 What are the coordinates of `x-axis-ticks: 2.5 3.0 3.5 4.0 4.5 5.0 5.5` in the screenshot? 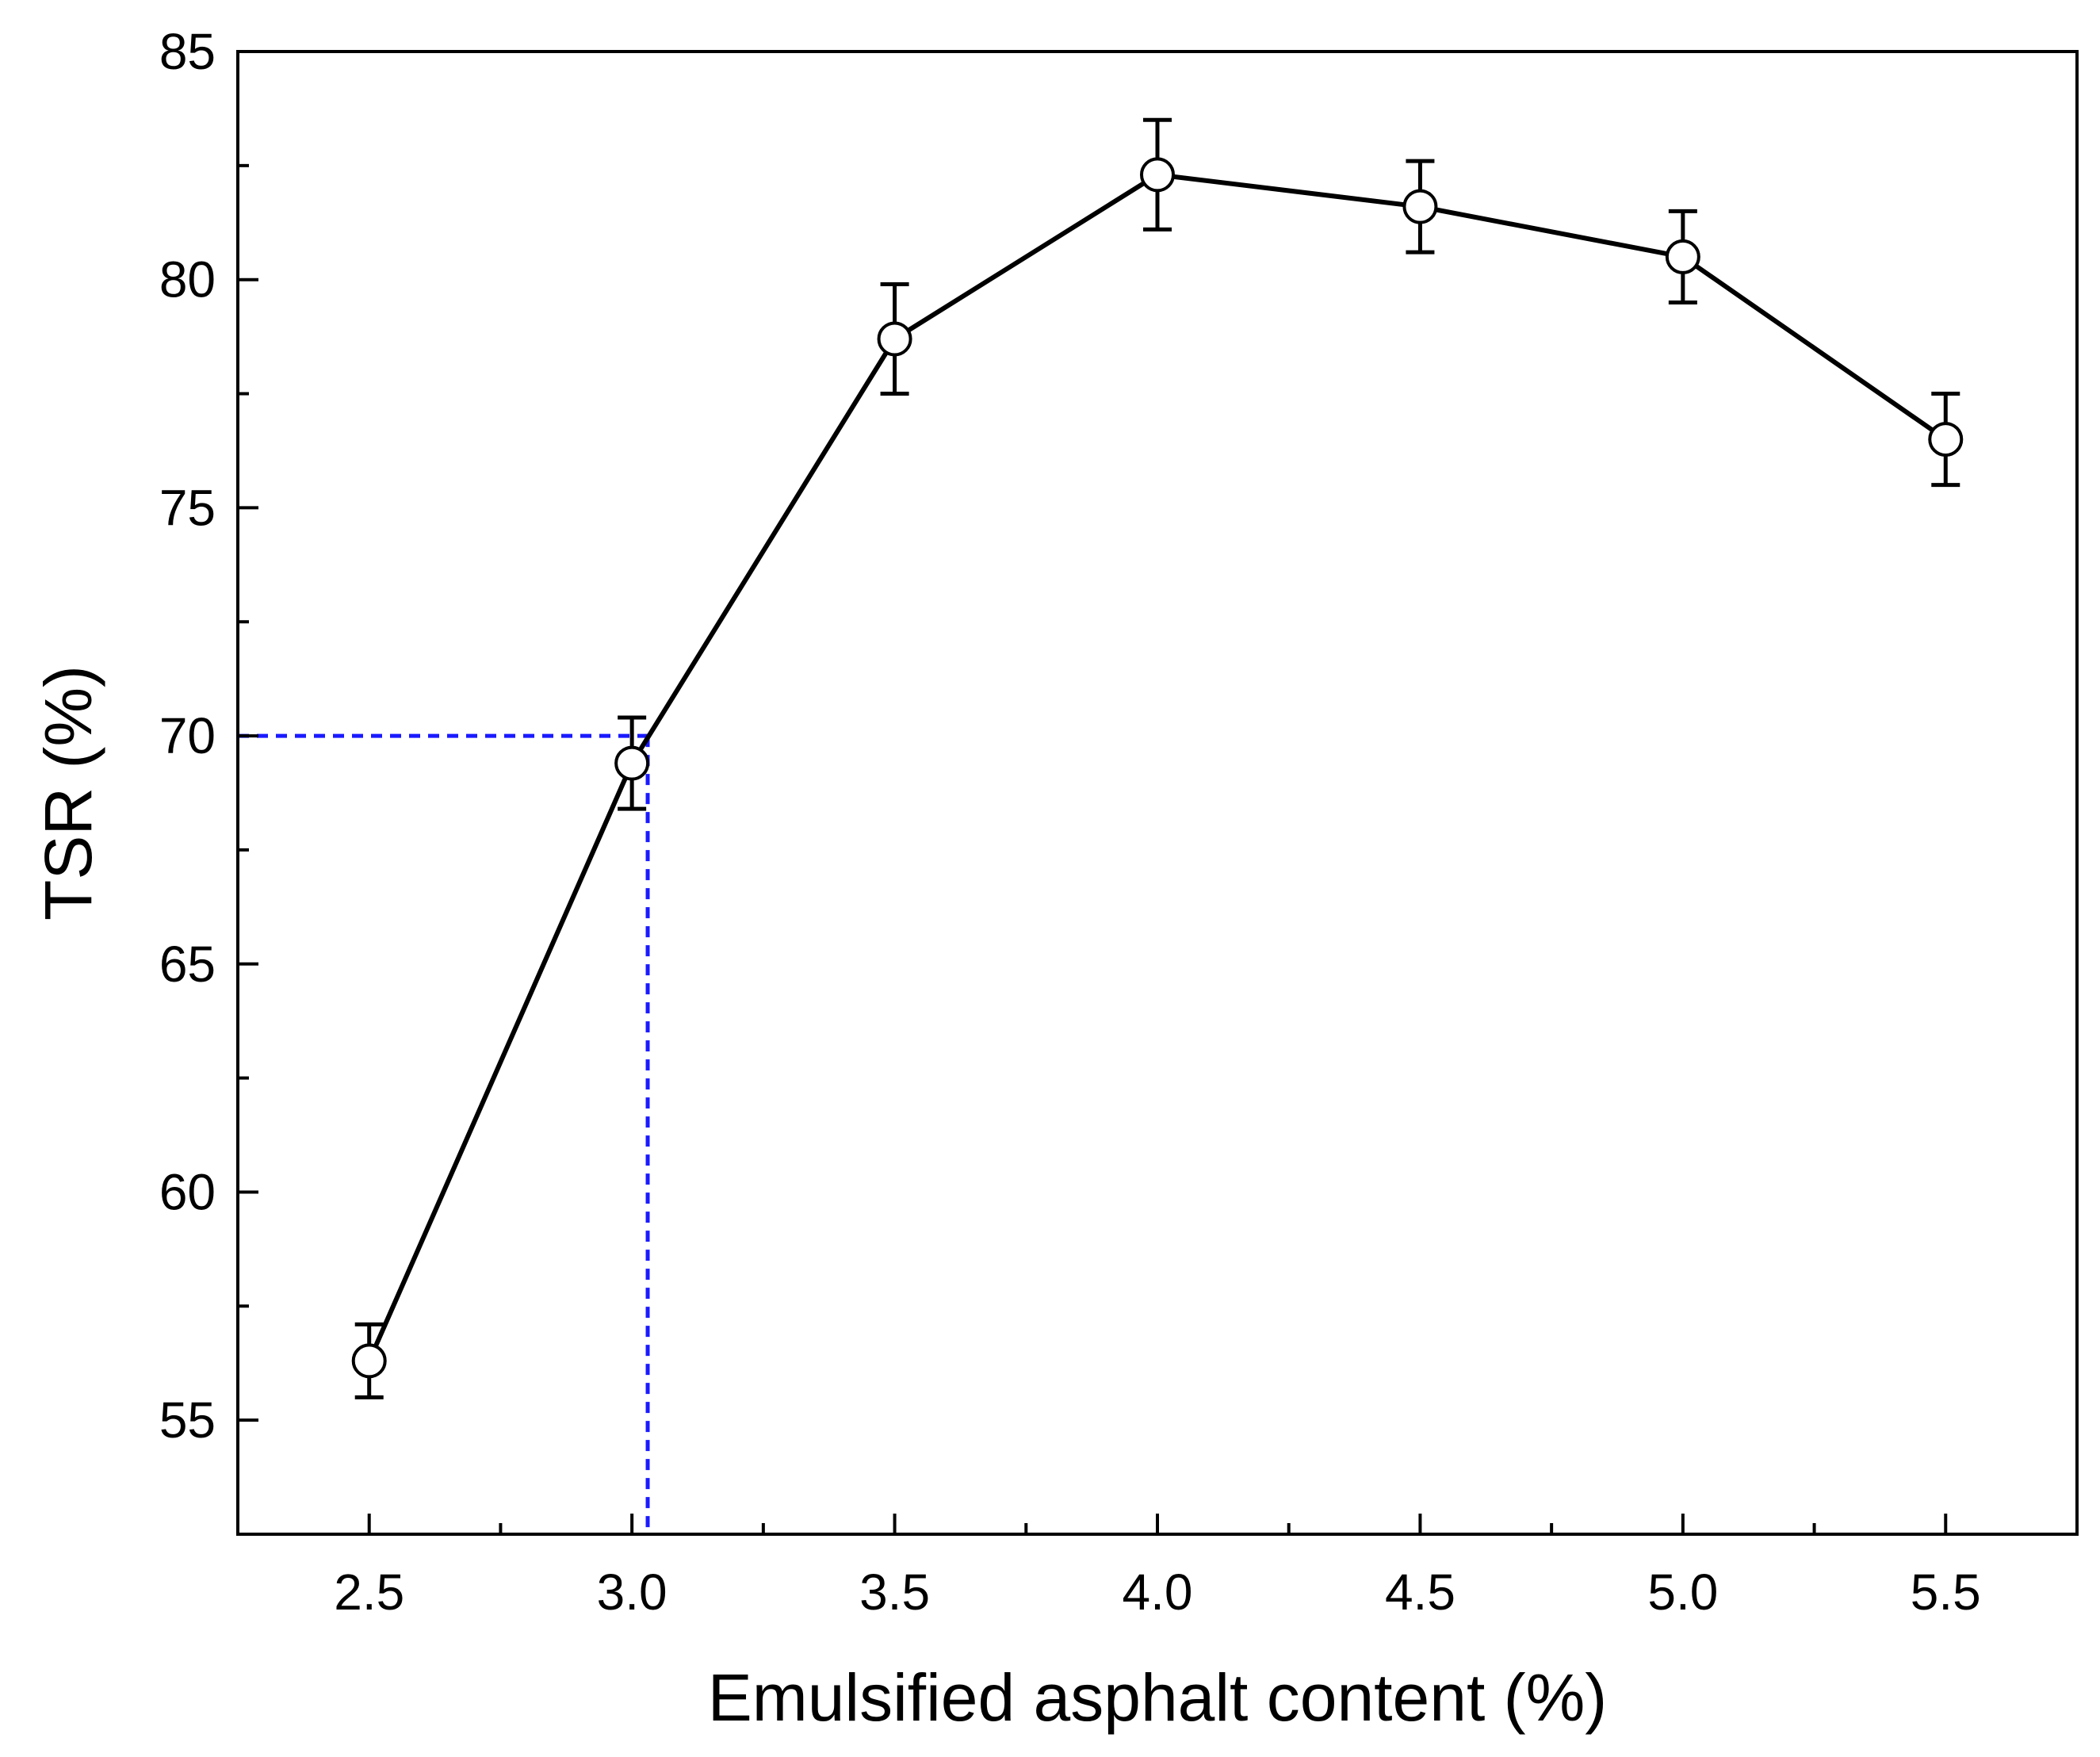 It's located at (1157, 1568).